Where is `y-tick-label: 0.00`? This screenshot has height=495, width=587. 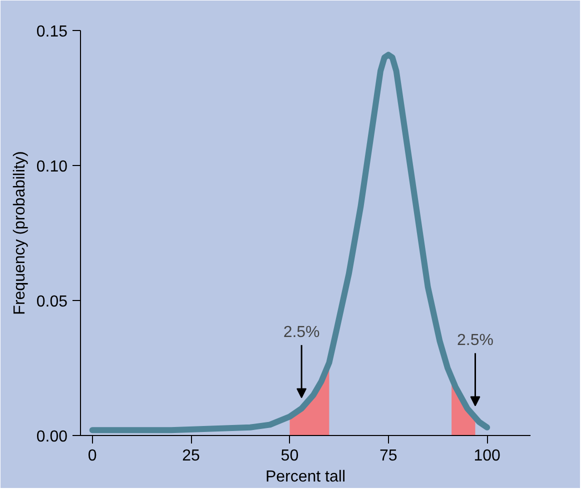
y-tick-label: 0.00 is located at coordinates (52, 437).